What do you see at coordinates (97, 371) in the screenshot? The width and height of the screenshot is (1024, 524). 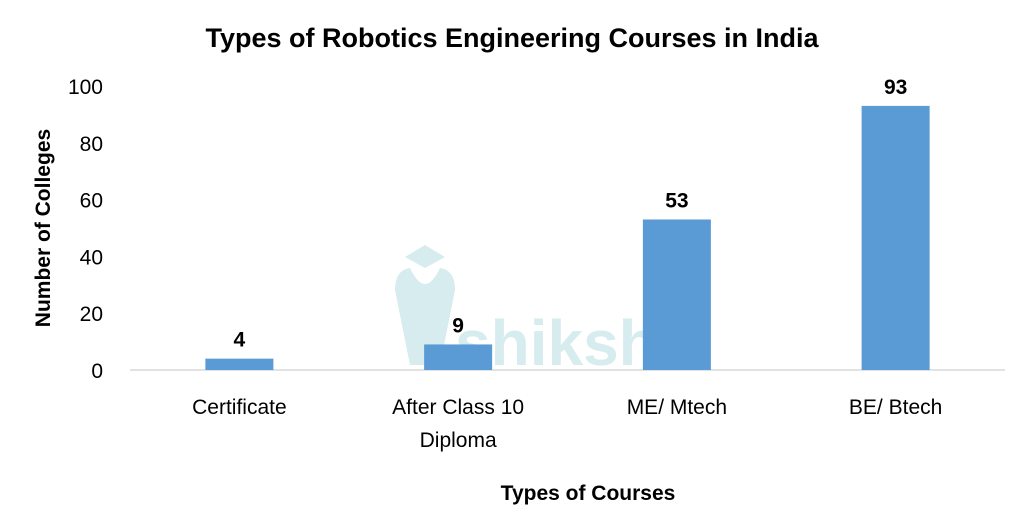 I see `y-tick-label: 0` at bounding box center [97, 371].